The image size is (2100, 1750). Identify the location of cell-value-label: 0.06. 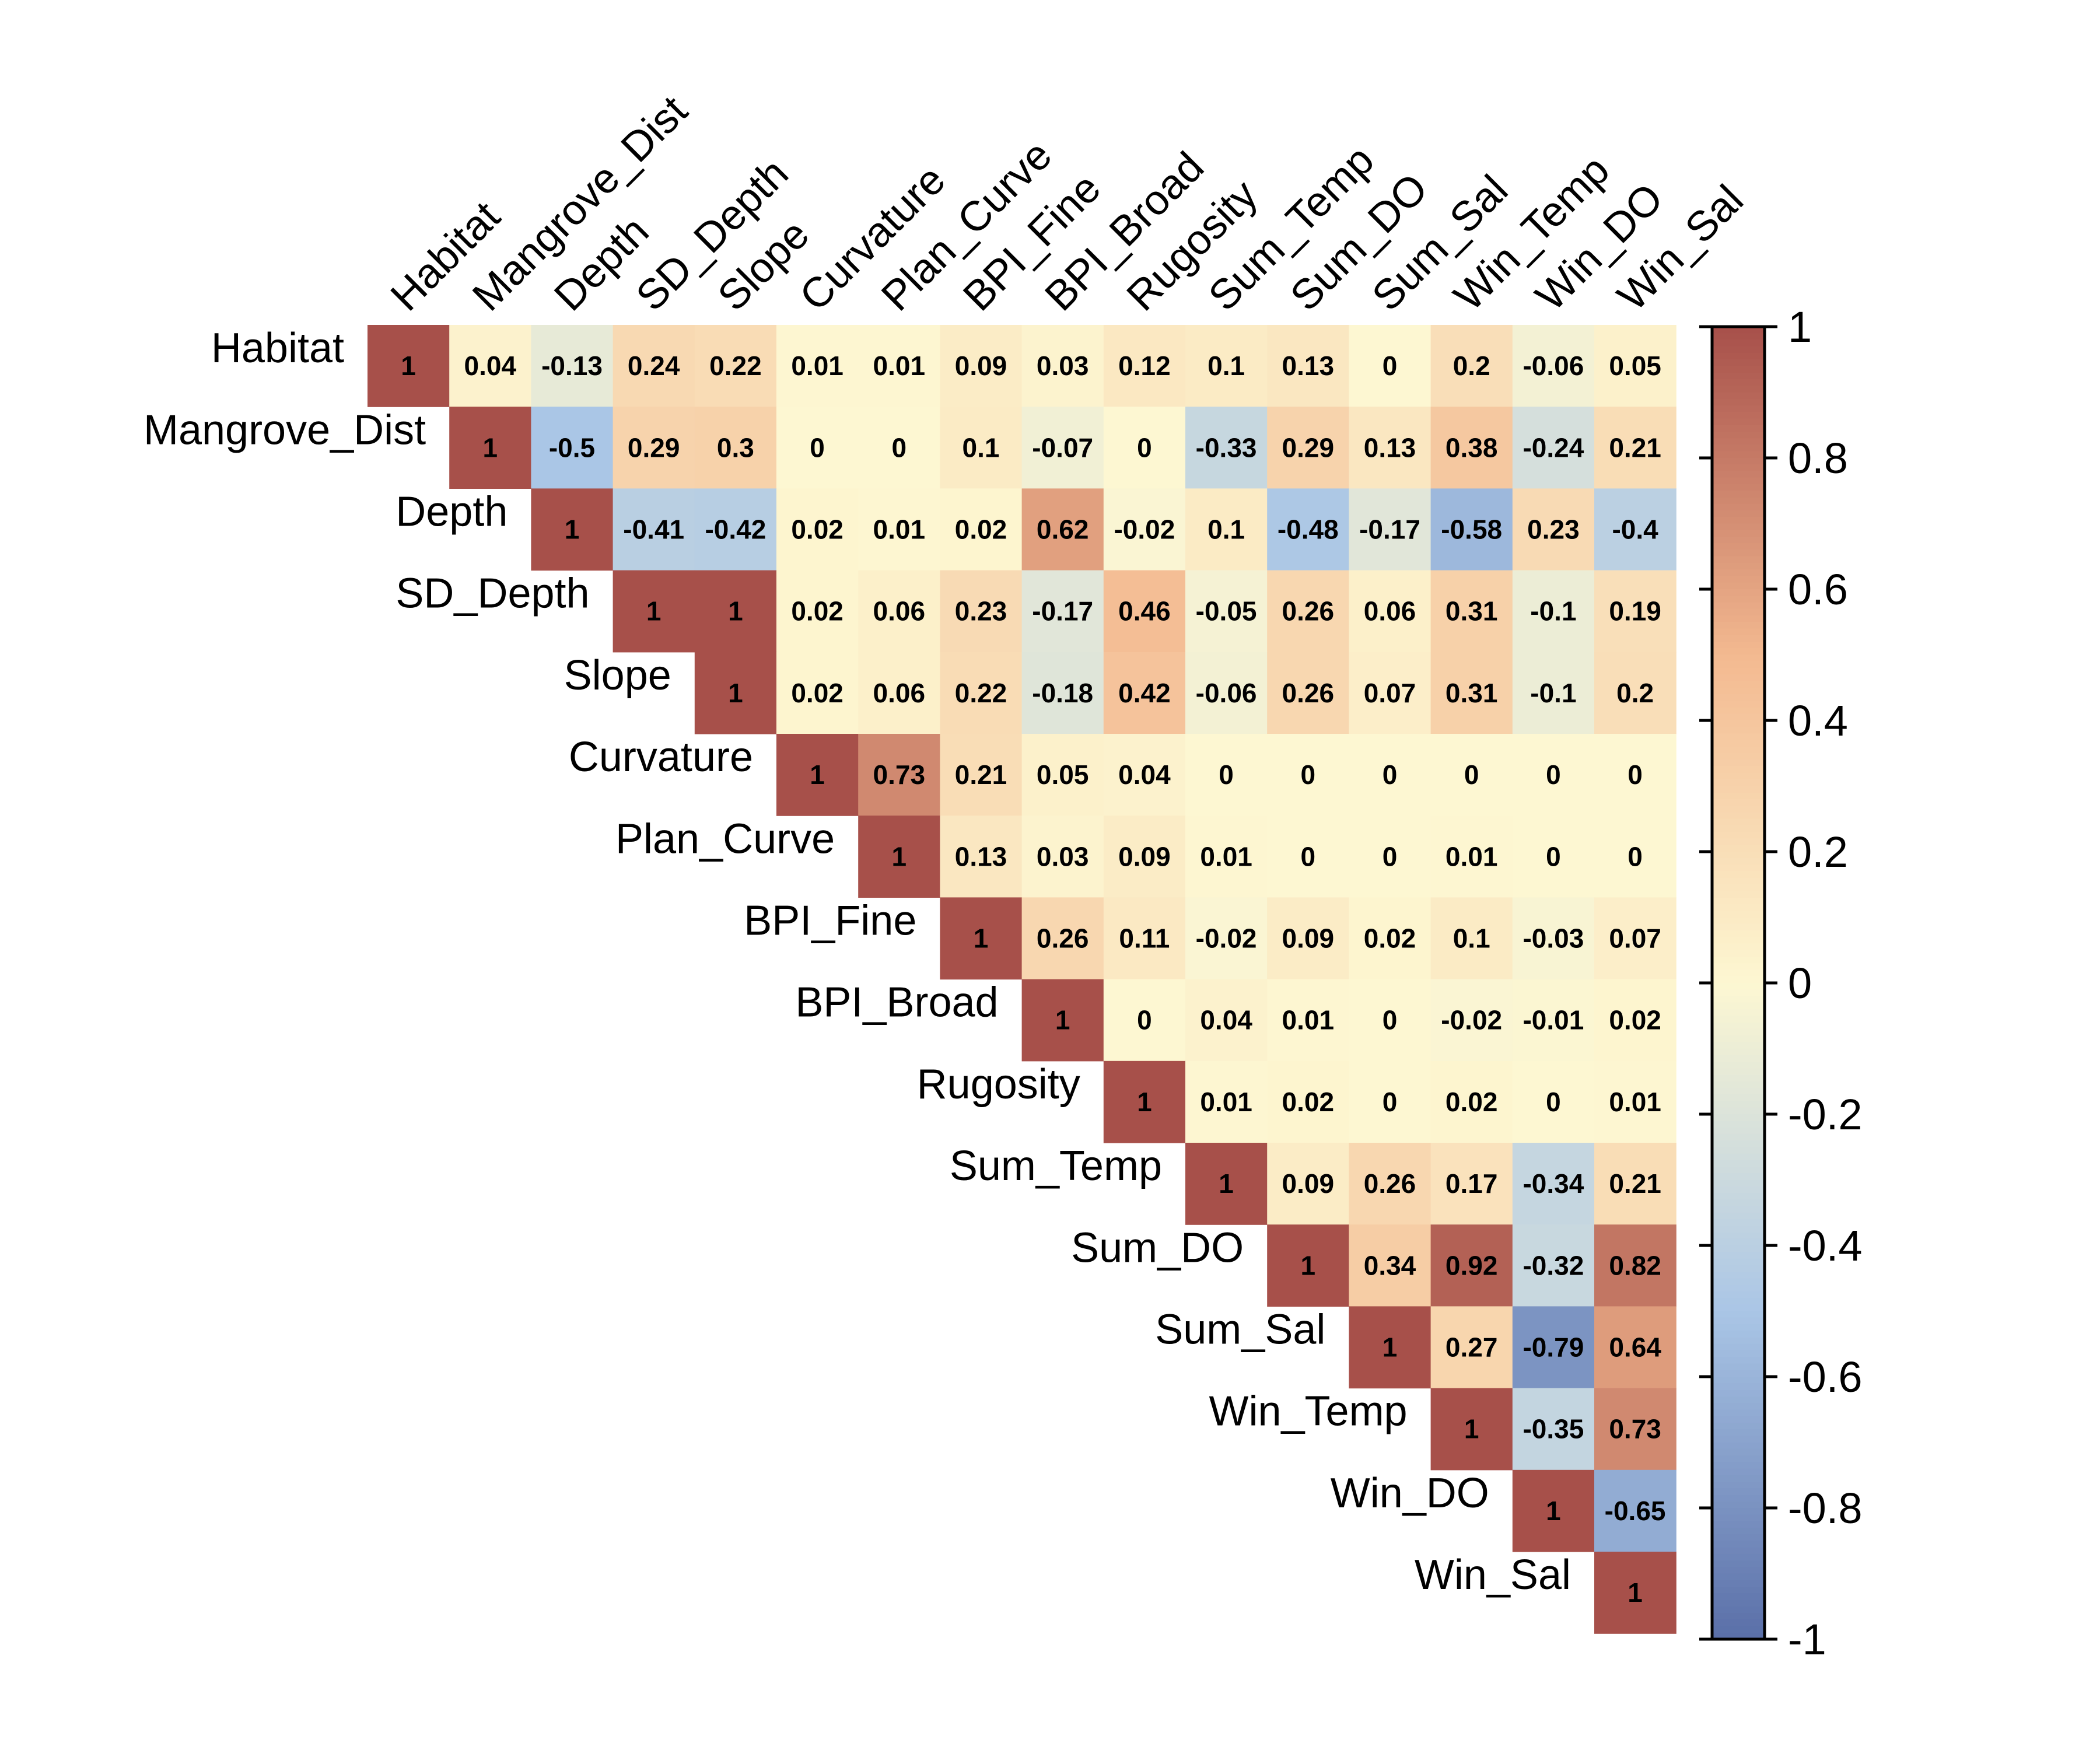
(1390, 611).